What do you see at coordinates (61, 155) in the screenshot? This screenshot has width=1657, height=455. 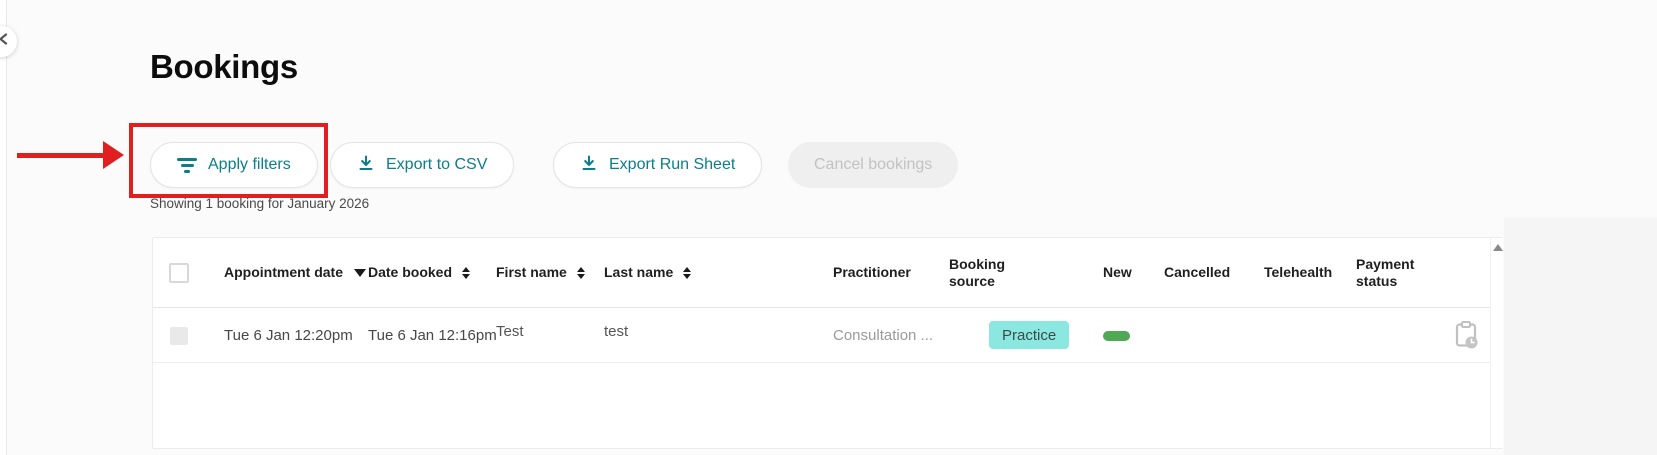 I see `annotation-arrow` at bounding box center [61, 155].